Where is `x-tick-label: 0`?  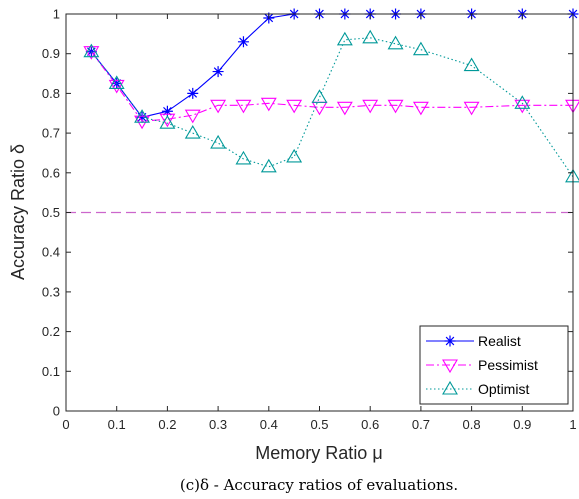
x-tick-label: 0 is located at coordinates (65, 424).